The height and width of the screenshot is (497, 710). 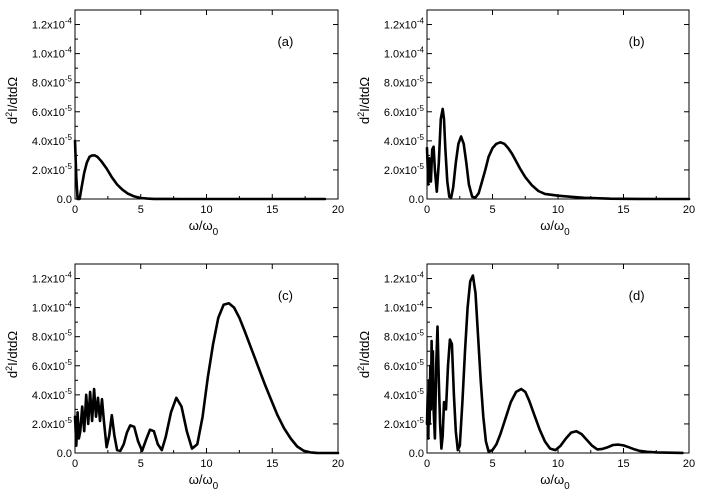 I want to click on panel-label: (a), so click(x=285, y=41).